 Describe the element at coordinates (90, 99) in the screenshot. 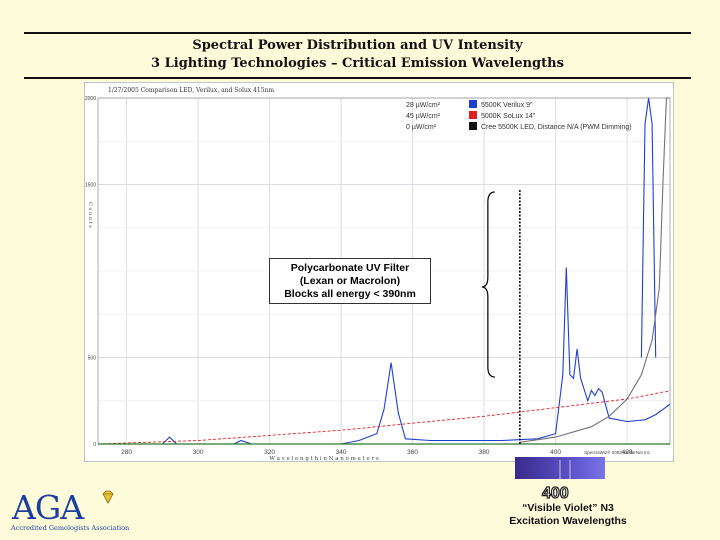

I see `y-tick-label: 2000` at that location.